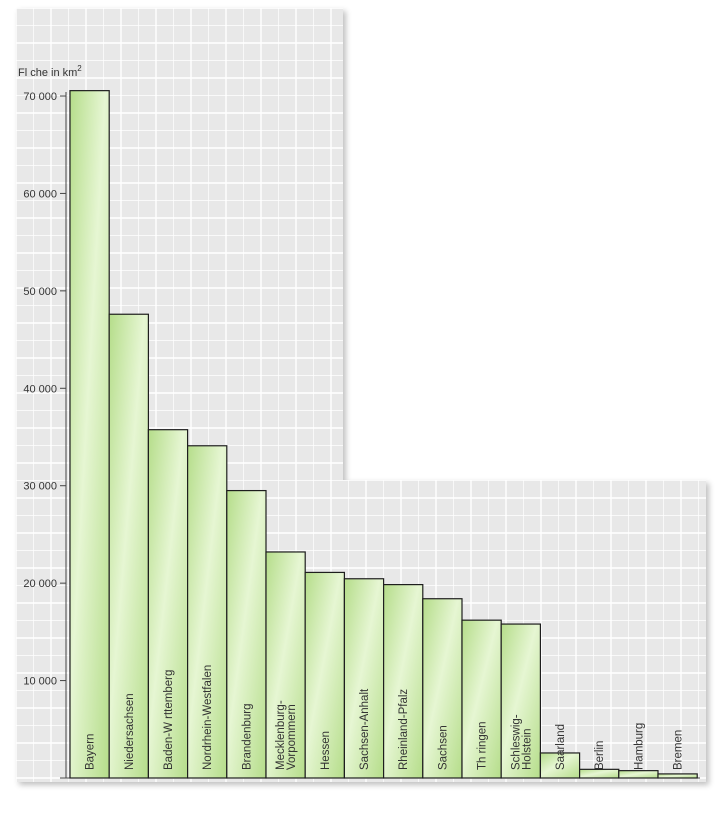 The width and height of the screenshot is (716, 819). Describe the element at coordinates (326, 750) in the screenshot. I see `category-label: Hessen` at that location.